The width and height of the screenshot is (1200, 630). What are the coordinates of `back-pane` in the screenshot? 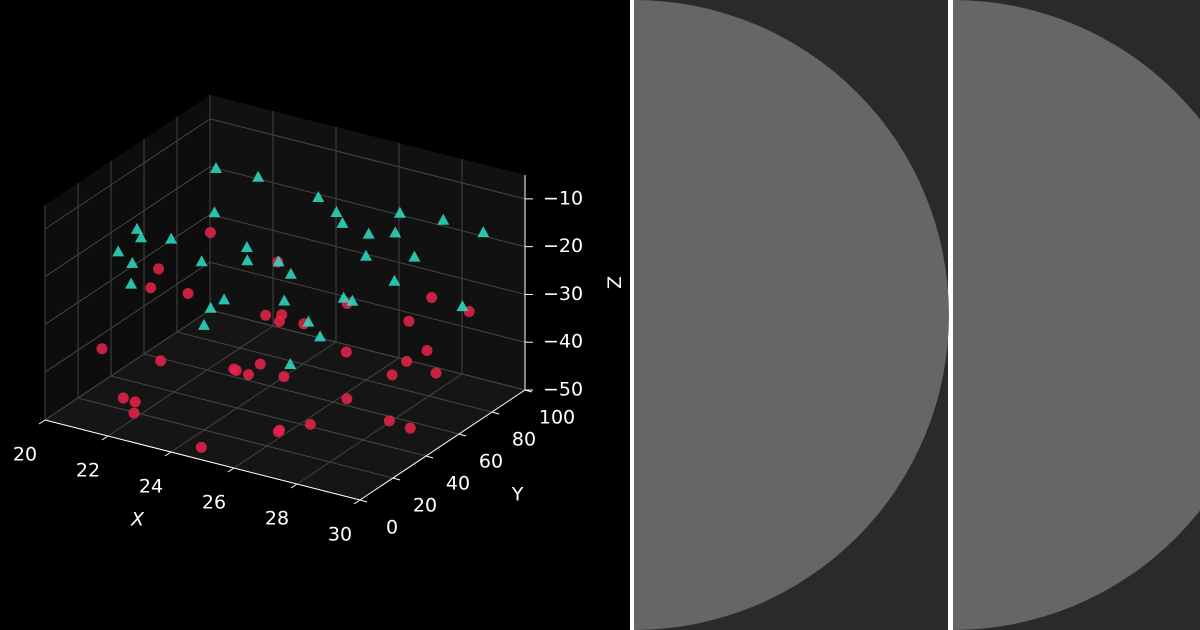 It's located at (367, 242).